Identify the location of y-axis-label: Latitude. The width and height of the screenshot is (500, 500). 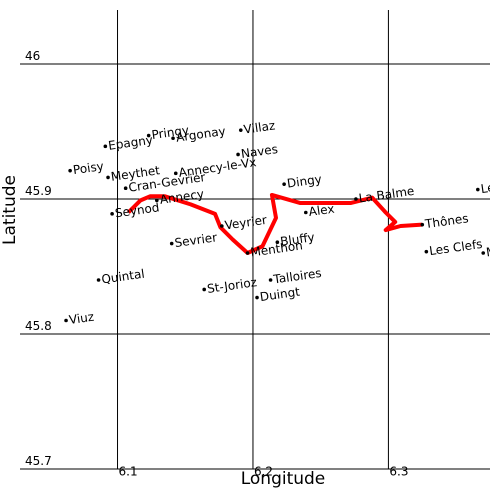
(10, 210).